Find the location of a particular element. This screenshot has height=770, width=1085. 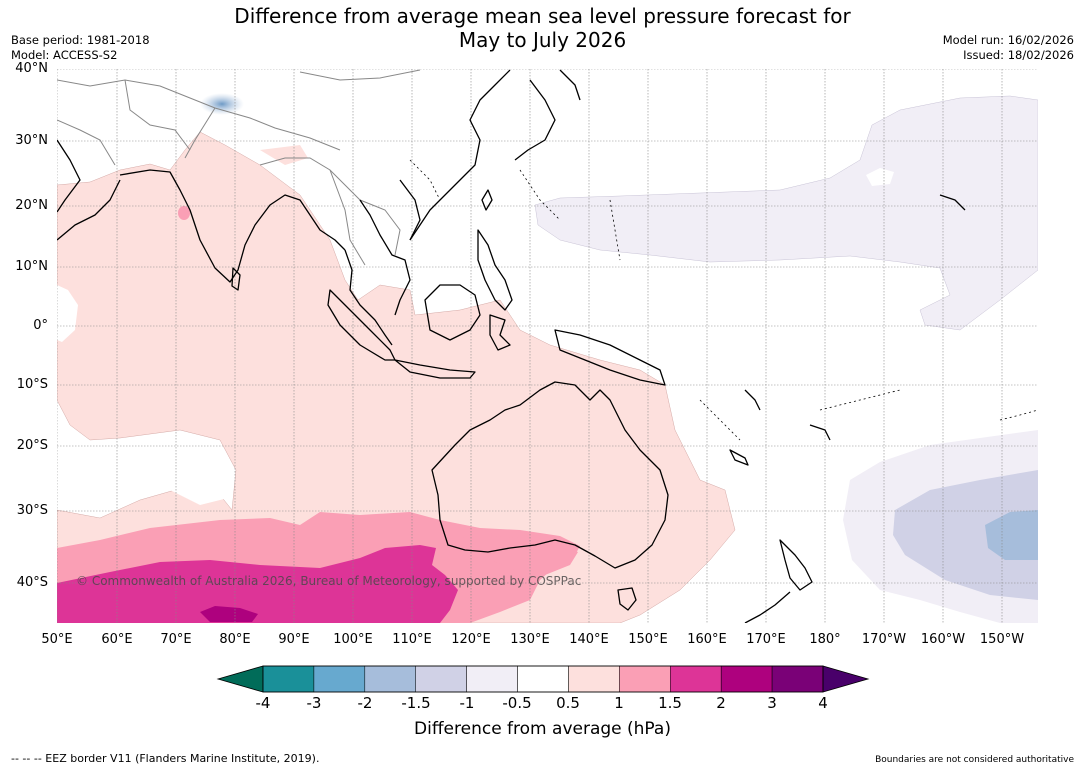

lon-label-120e: 120°E is located at coordinates (471, 639).